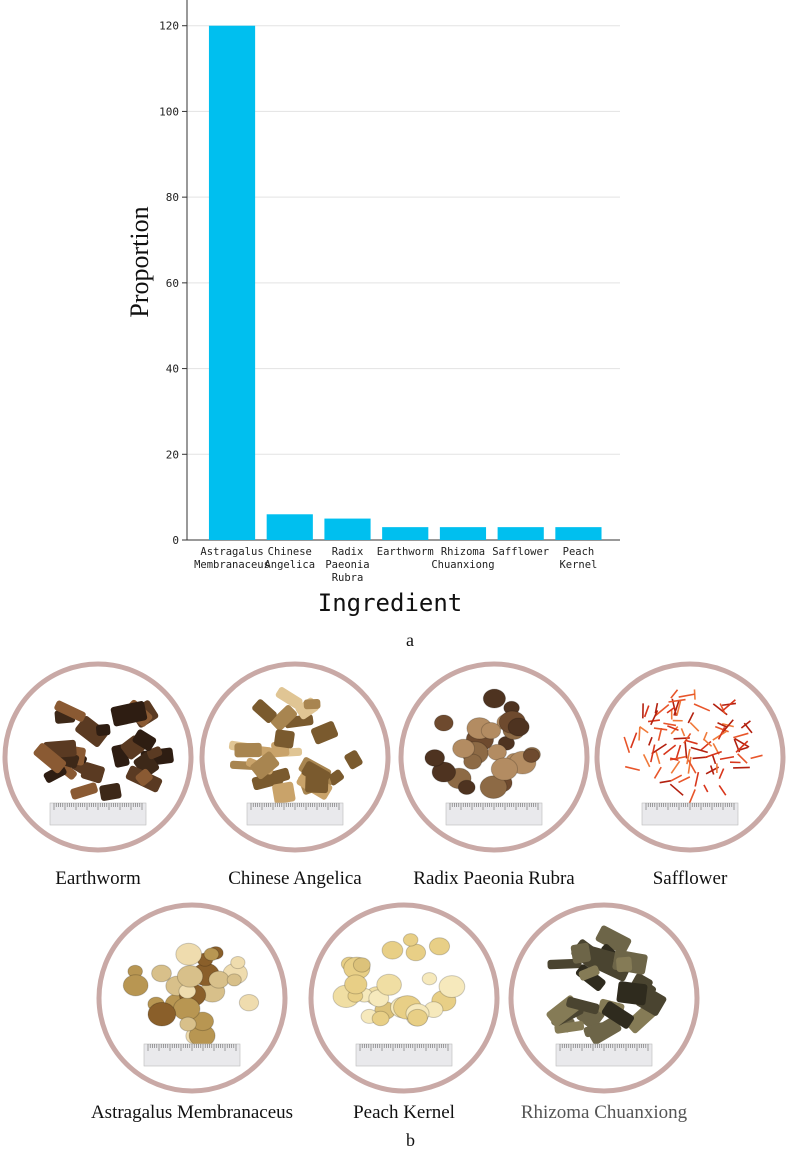 Image resolution: width=790 pixels, height=1152 pixels. What do you see at coordinates (169, 26) in the screenshot?
I see `y-tick-label: 120` at bounding box center [169, 26].